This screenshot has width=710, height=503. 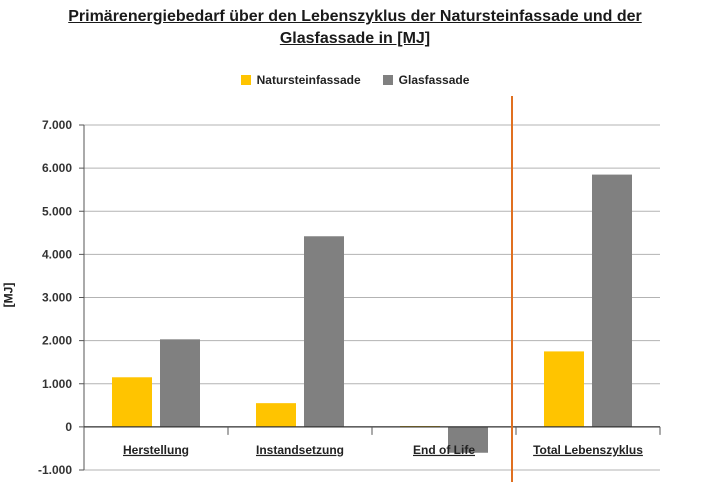 I want to click on legend: Natursteinfassade Glasfassade, so click(x=355, y=80).